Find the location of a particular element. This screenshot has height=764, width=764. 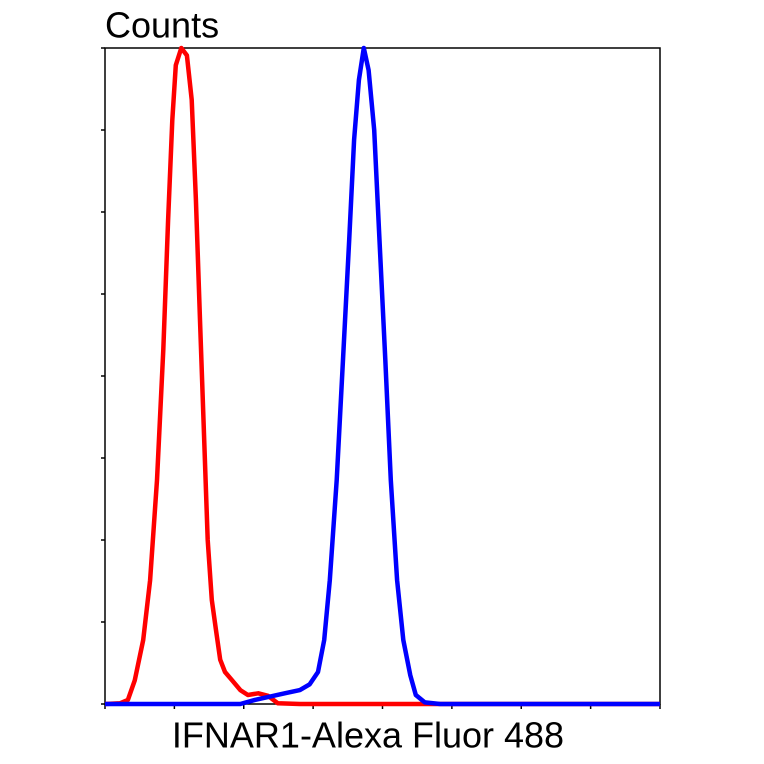

y-axis-label: Counts is located at coordinates (162, 25).